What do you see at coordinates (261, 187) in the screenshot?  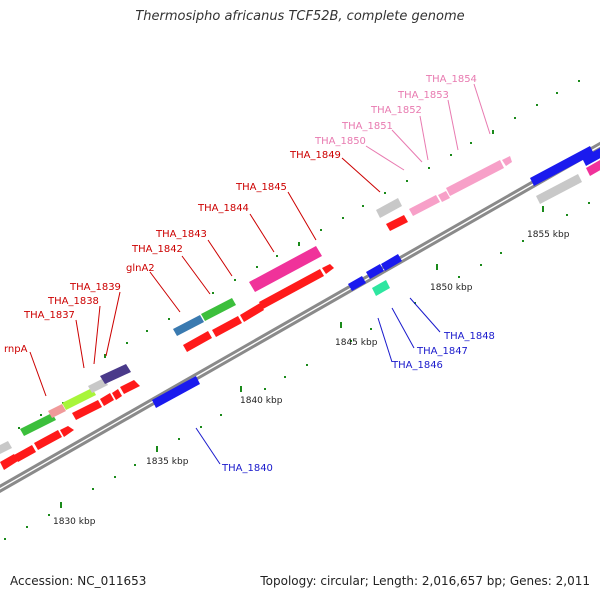 I see `gene-label-THA_1845: THA_1845` at bounding box center [261, 187].